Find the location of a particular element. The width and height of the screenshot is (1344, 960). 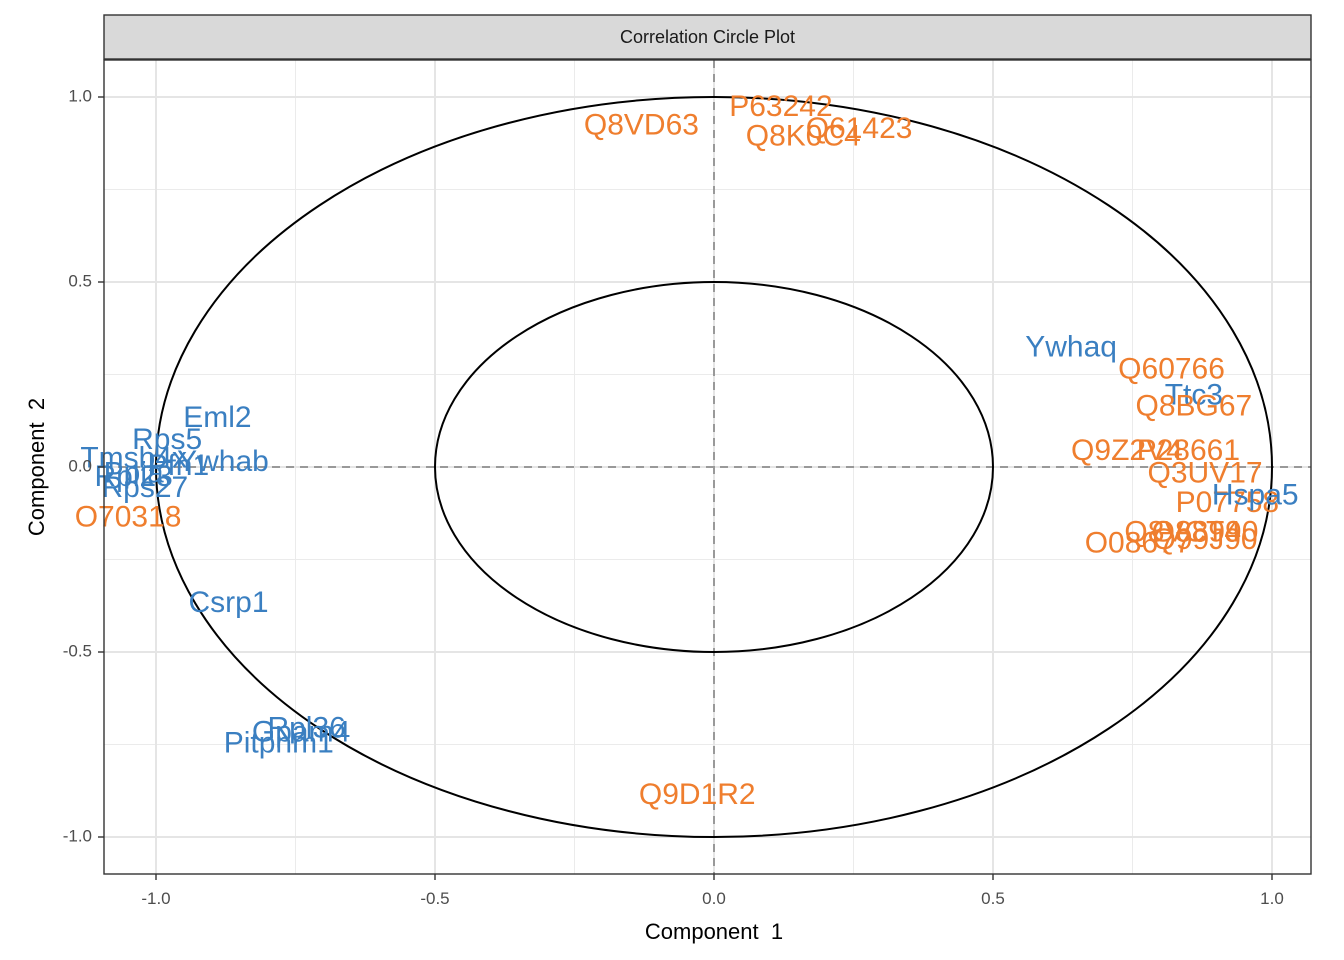

variable-label: Rpl23 is located at coordinates (133, 476).